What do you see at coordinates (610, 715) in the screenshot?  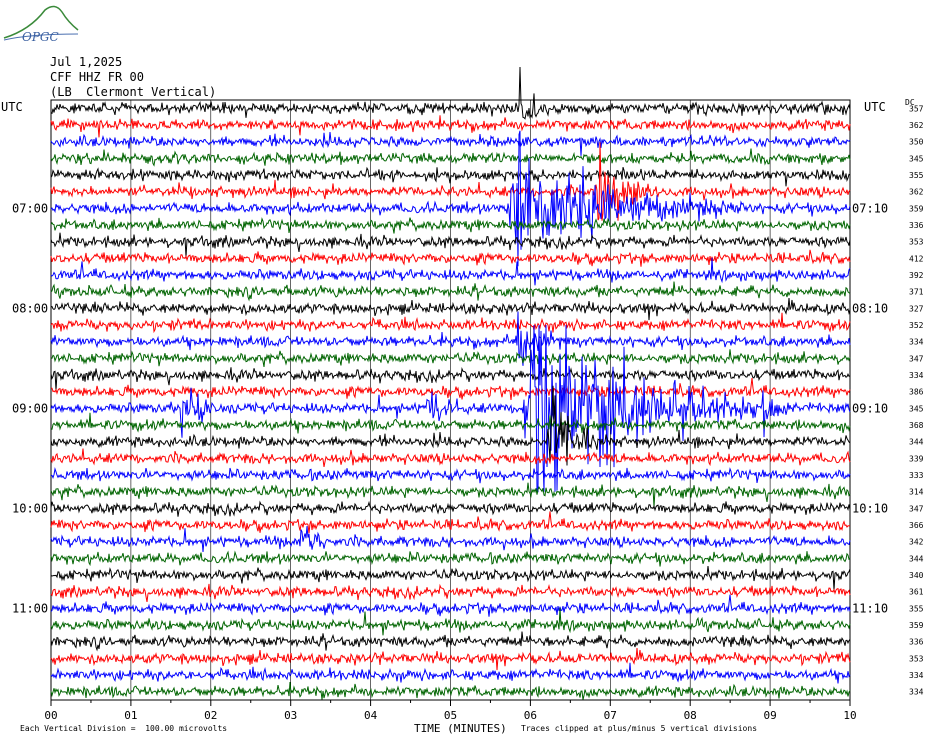 I see `x-tick-label: 07` at bounding box center [610, 715].